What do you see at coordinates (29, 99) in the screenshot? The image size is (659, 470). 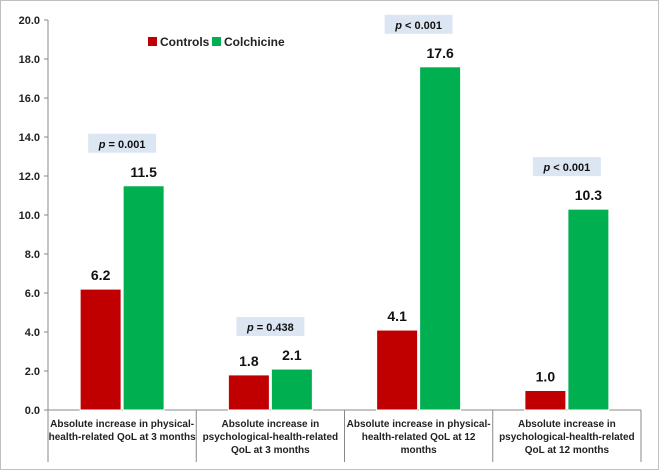 I see `y-tick-label: 16.0` at bounding box center [29, 99].